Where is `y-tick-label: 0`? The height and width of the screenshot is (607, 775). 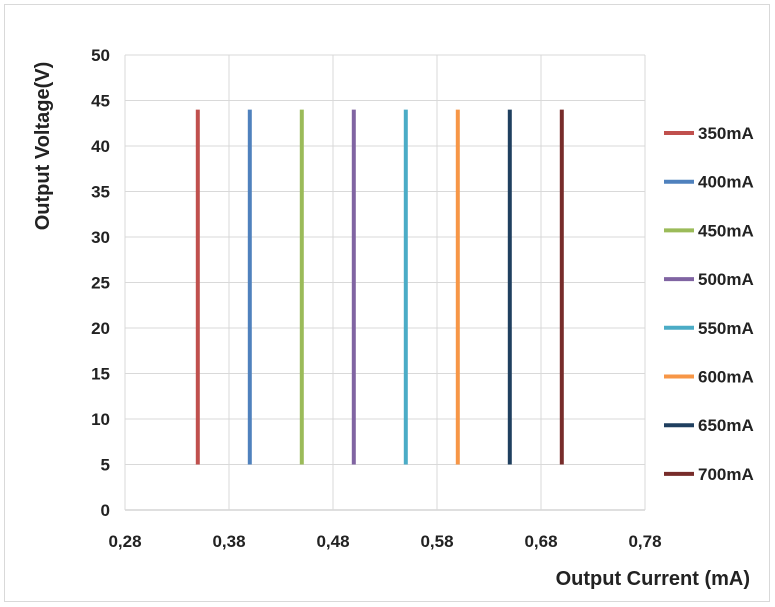 y-tick-label: 0 is located at coordinates (105, 510).